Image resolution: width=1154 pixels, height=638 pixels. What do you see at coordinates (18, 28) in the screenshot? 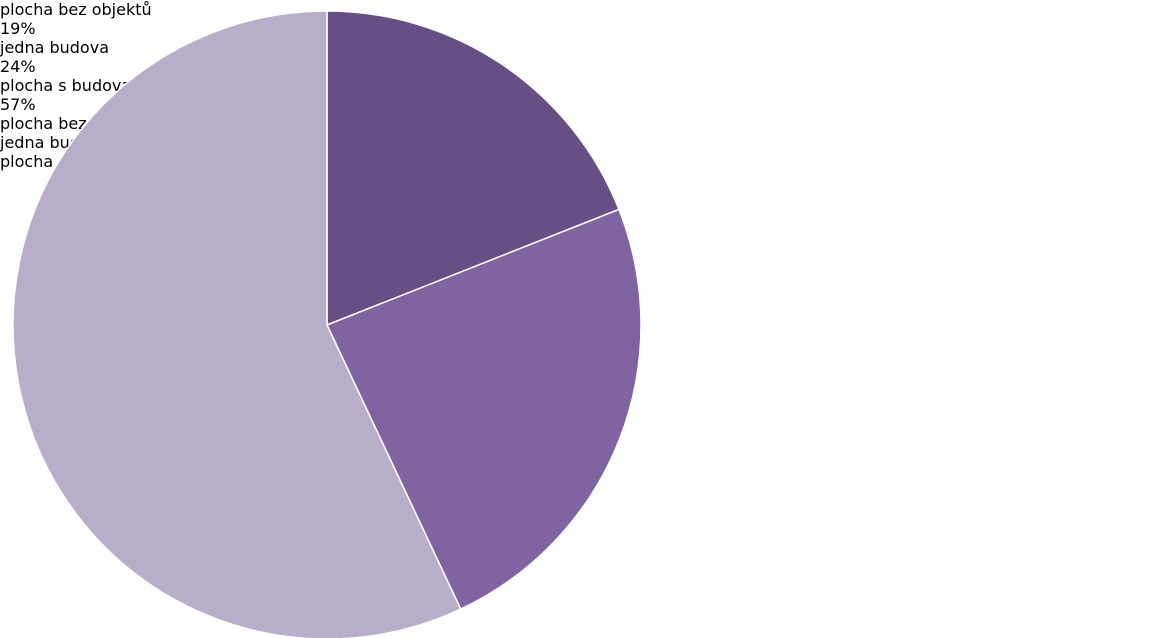
I see `slice-value: 19%` at bounding box center [18, 28].